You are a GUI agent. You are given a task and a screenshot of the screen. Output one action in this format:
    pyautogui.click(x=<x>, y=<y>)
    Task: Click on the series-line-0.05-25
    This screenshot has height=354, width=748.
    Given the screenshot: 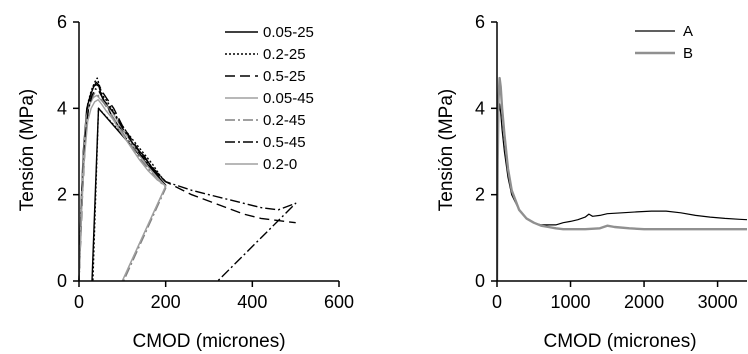 What is the action you would take?
    pyautogui.click(x=122, y=181)
    